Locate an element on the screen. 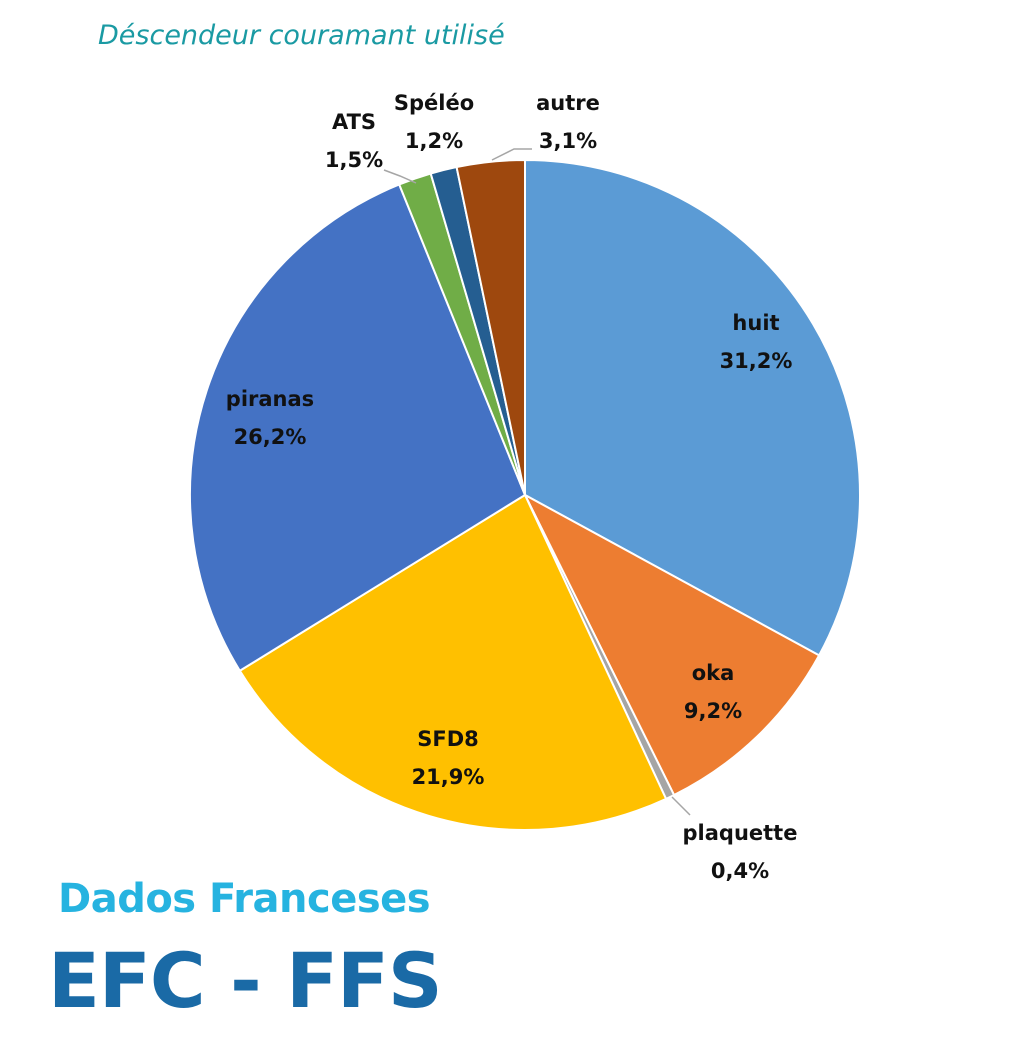 This screenshot has width=1012, height=1038. slice-label-plaquette: plaquette 0,4% is located at coordinates (740, 852).